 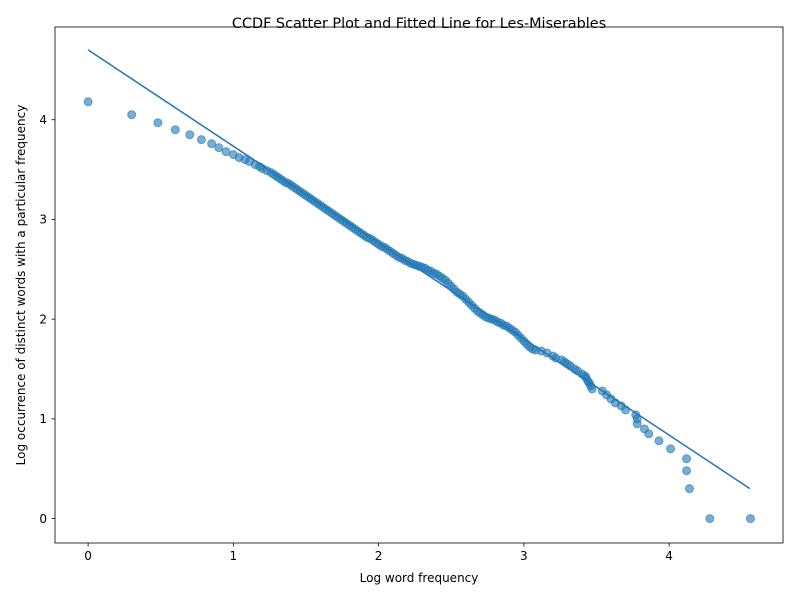 What do you see at coordinates (43, 319) in the screenshot?
I see `y-tick-label: 2` at bounding box center [43, 319].